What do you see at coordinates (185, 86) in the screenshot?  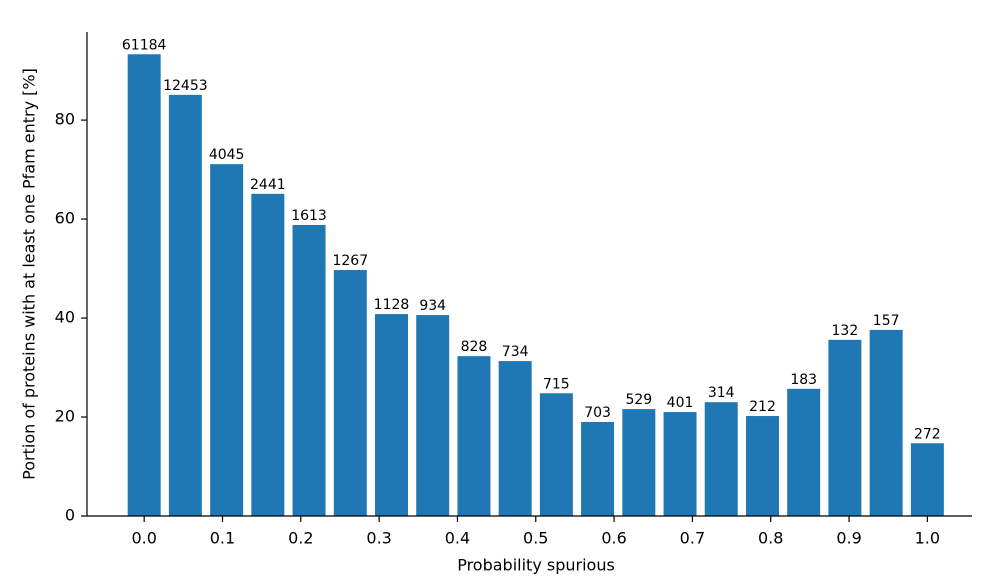 I see `bar-label: 12453` at bounding box center [185, 86].